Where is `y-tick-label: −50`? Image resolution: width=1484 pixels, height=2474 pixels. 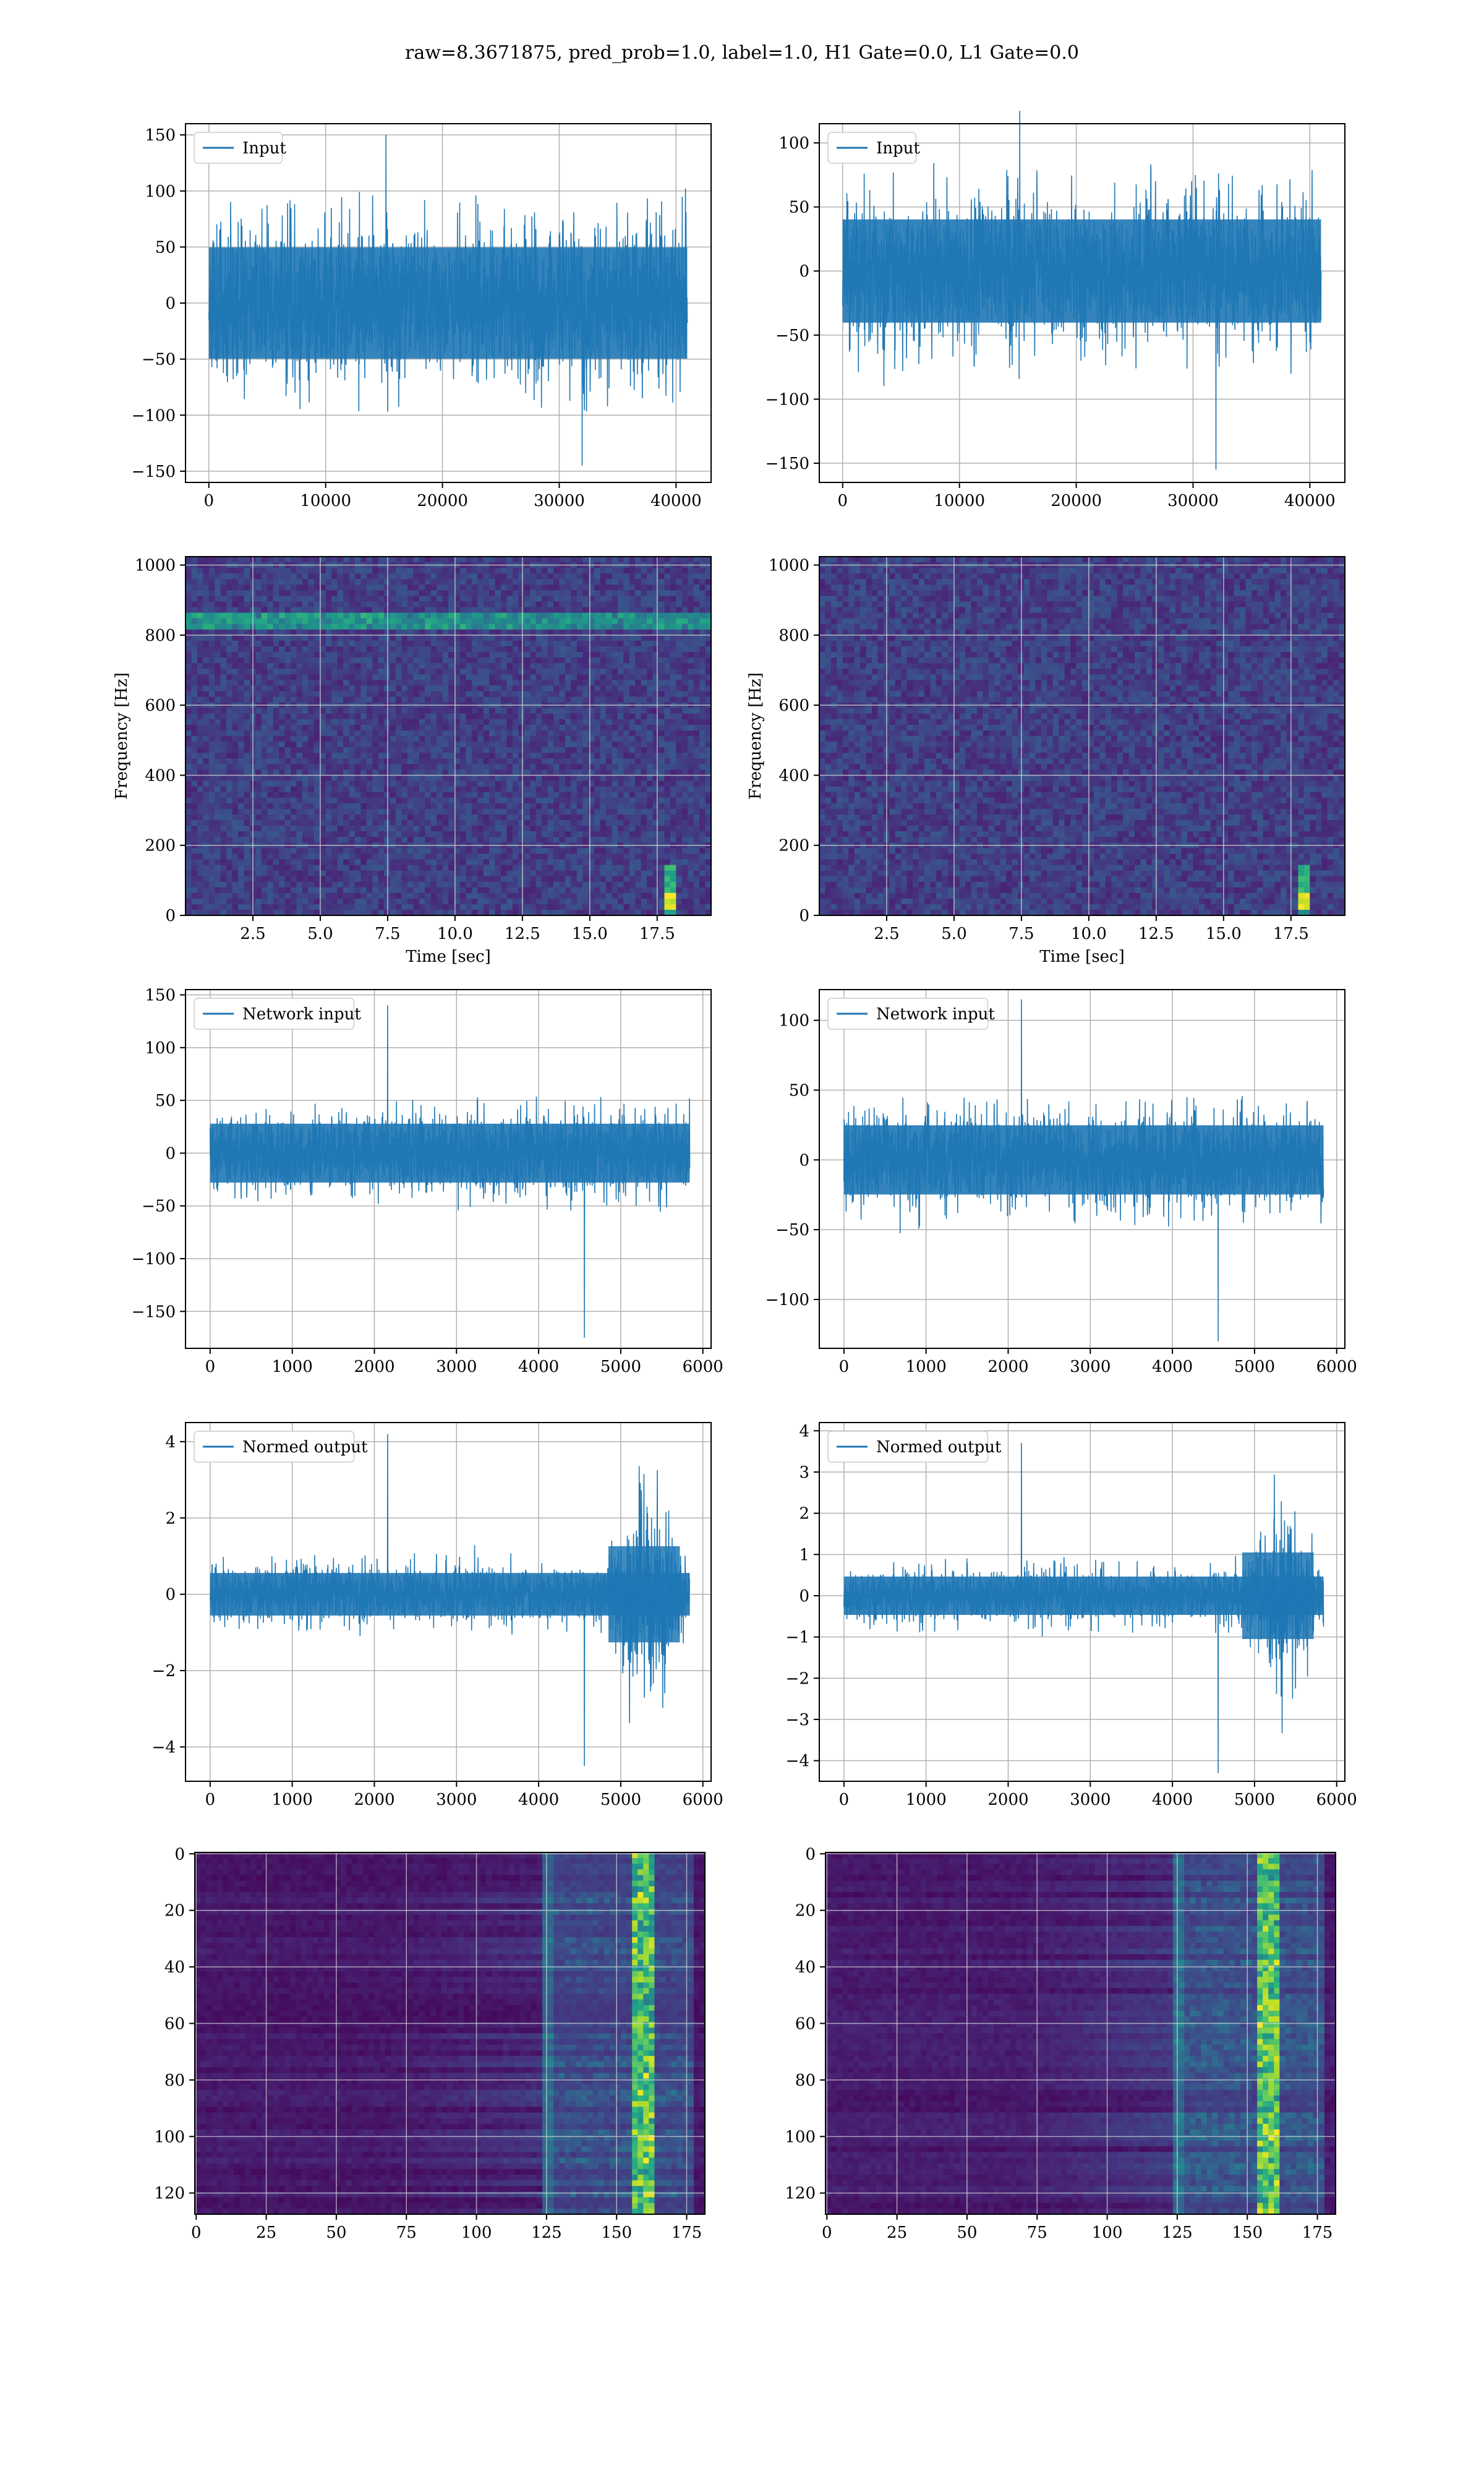
y-tick-label: −50 is located at coordinates (792, 336).